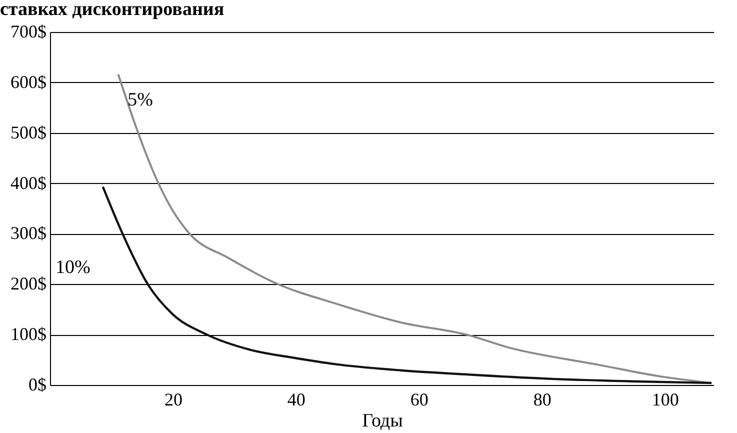 The image size is (737, 433). What do you see at coordinates (28, 82) in the screenshot?
I see `y-tick-label: 600$` at bounding box center [28, 82].